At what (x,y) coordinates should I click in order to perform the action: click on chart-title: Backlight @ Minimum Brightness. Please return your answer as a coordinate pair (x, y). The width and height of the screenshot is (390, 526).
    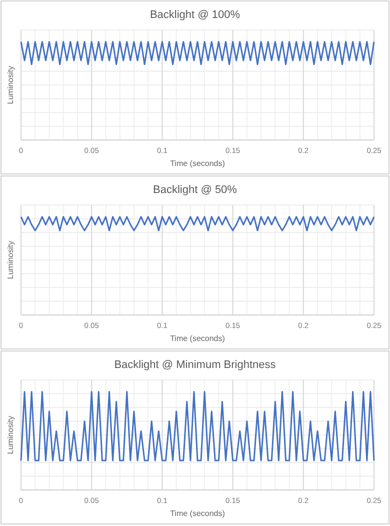
    Looking at the image, I should click on (195, 365).